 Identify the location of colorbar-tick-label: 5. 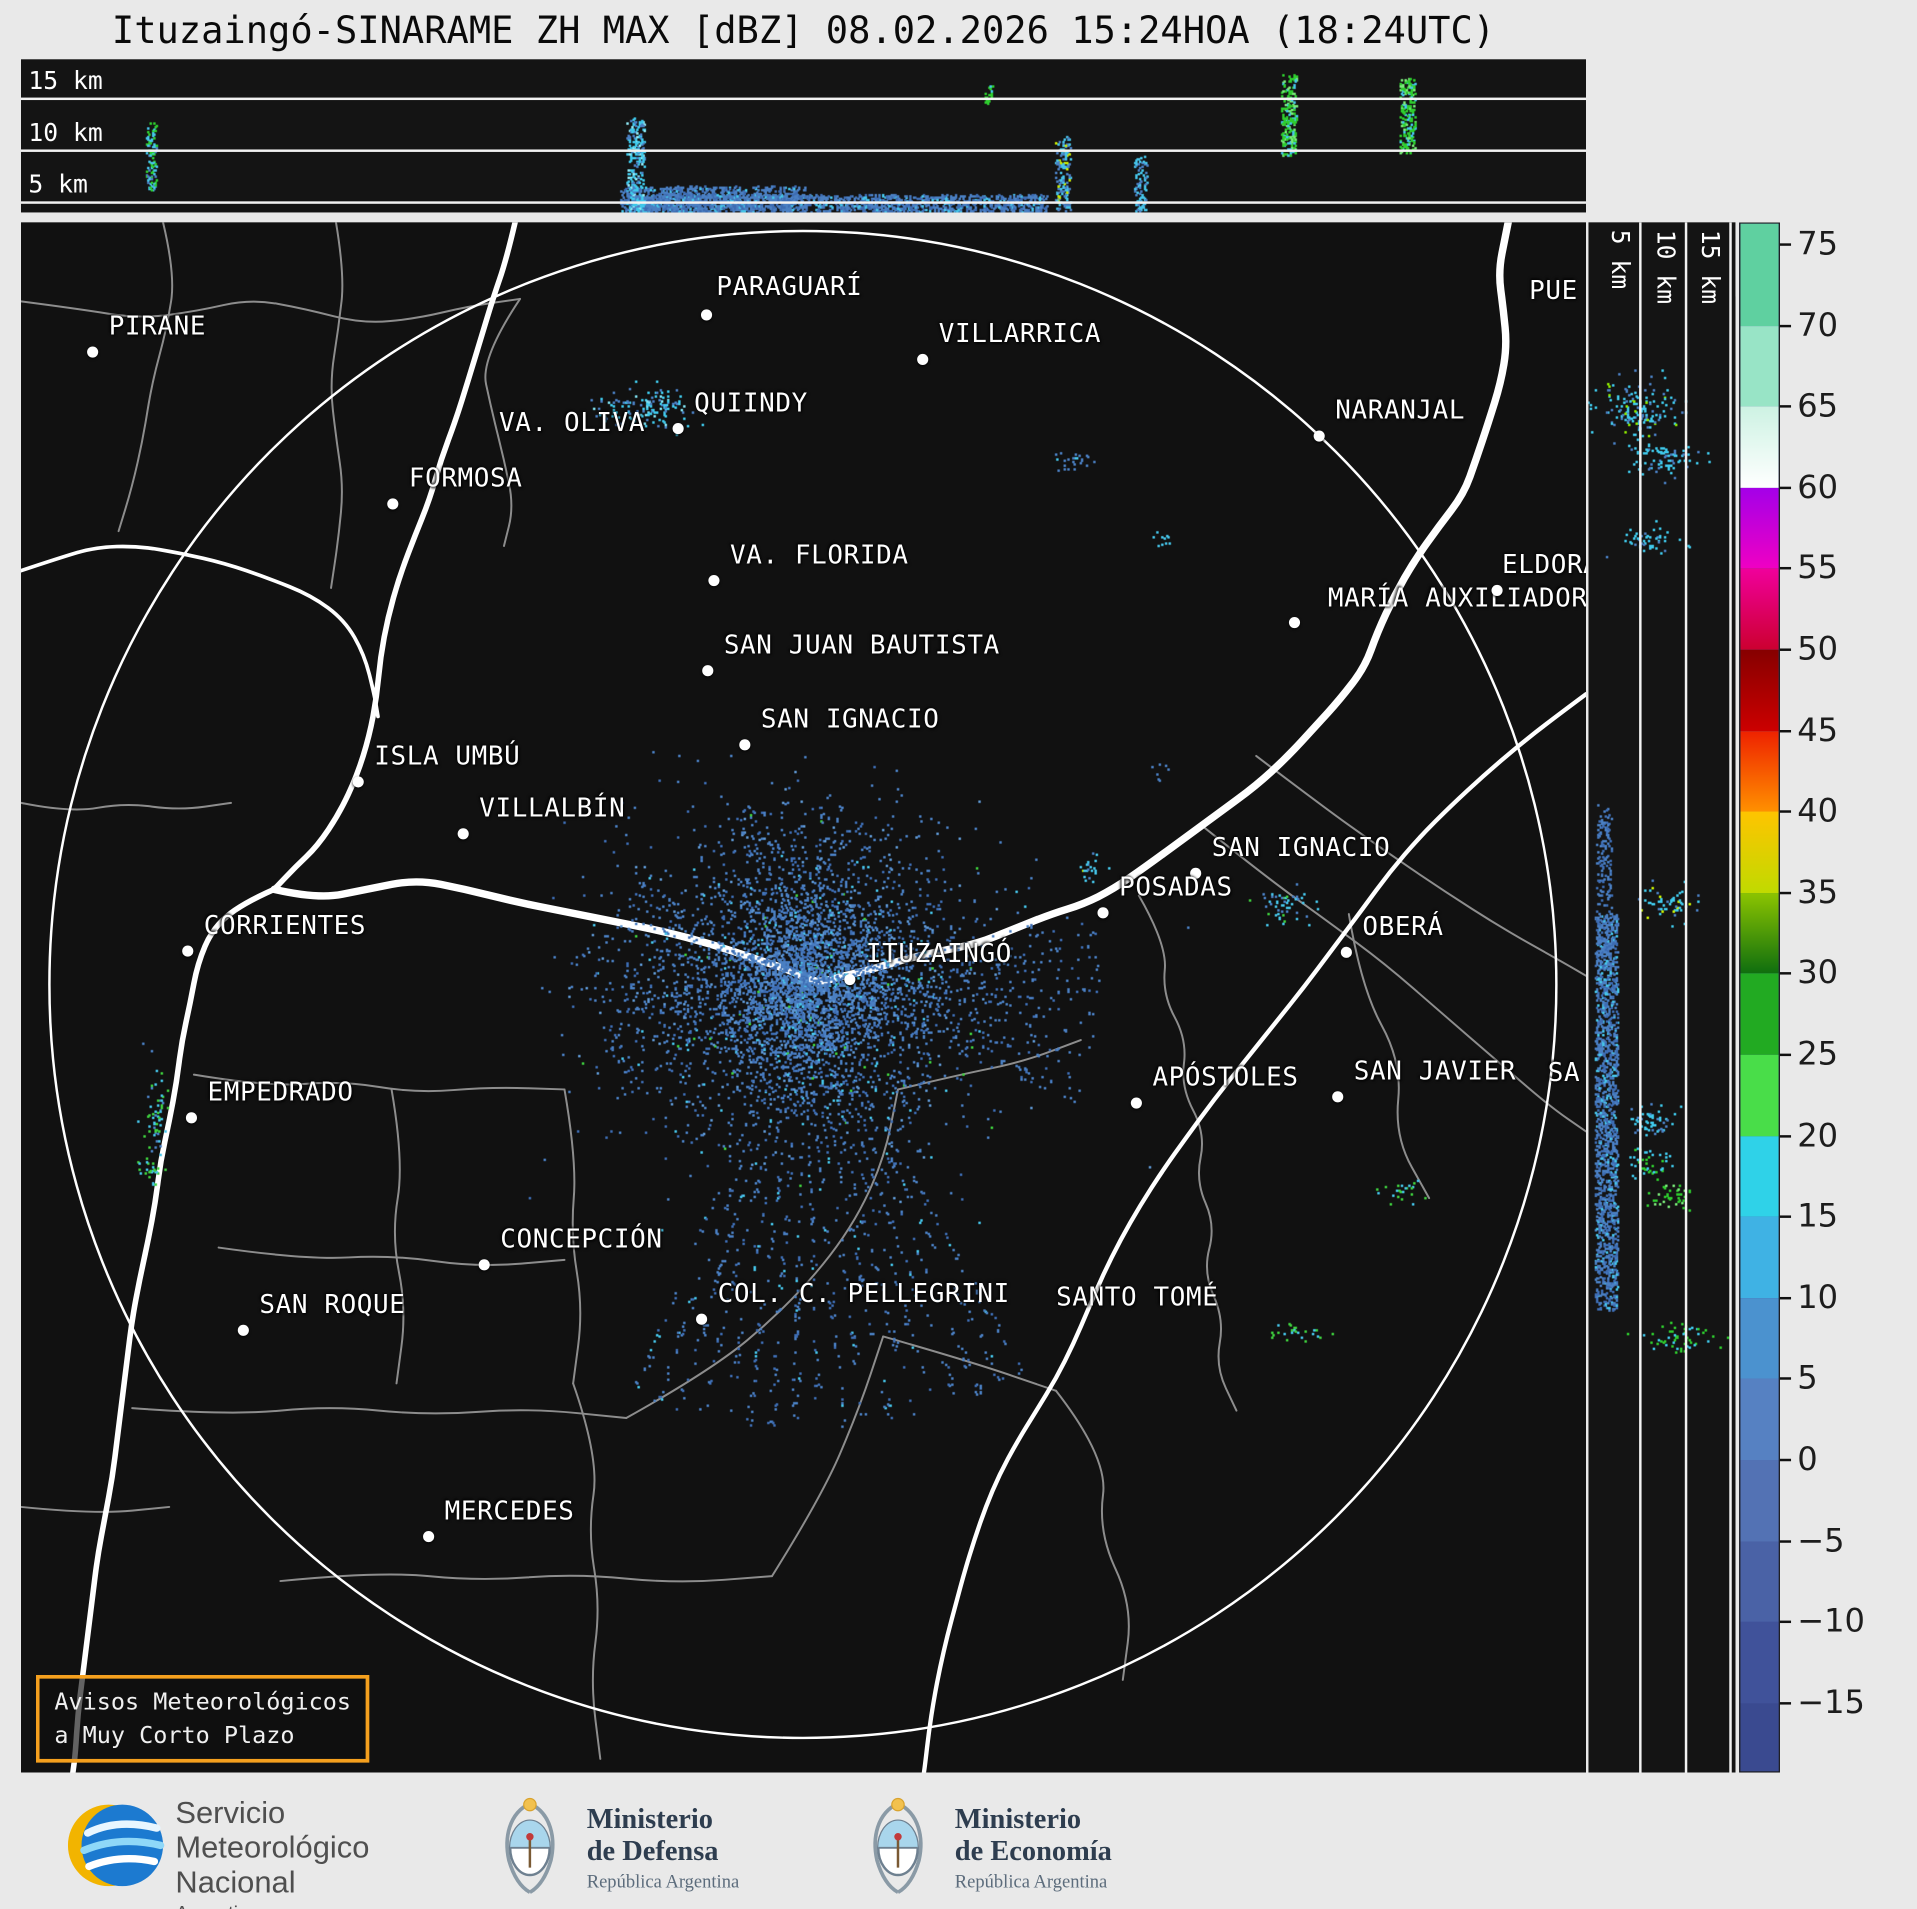
(1807, 1379).